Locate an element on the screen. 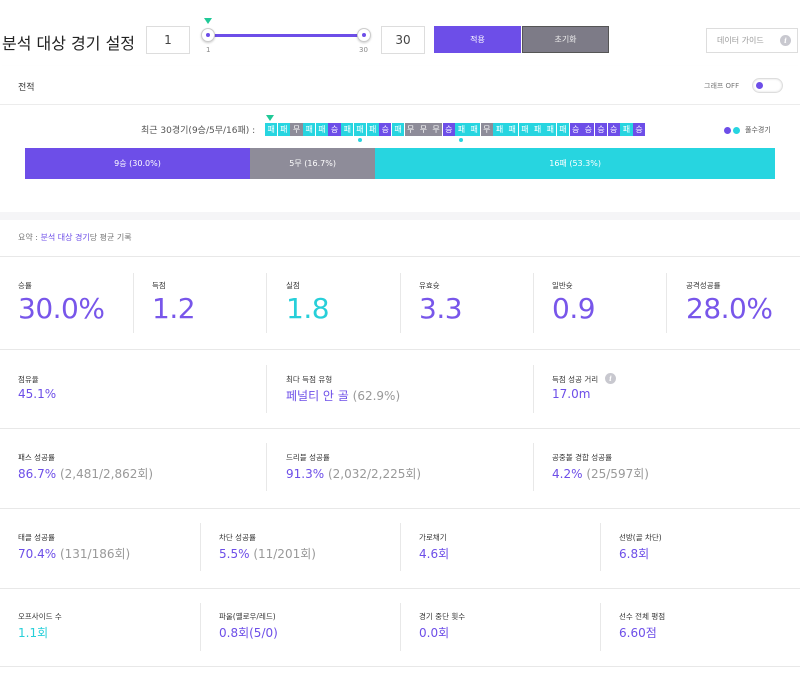 The width and height of the screenshot is (800, 673). sub-value: (11/201회) is located at coordinates (282, 554).